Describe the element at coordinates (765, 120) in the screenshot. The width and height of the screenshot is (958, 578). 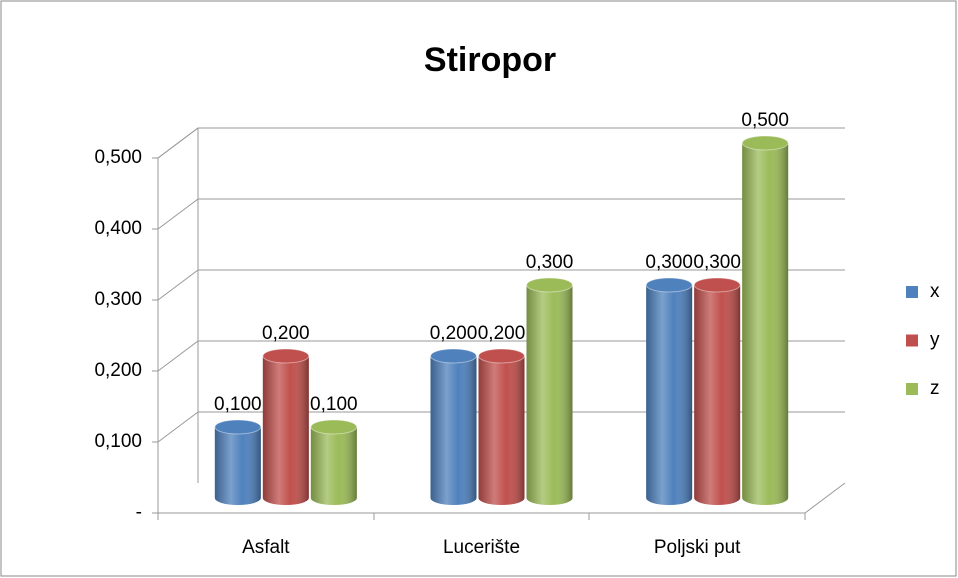
I see `value-label: 0,500` at that location.